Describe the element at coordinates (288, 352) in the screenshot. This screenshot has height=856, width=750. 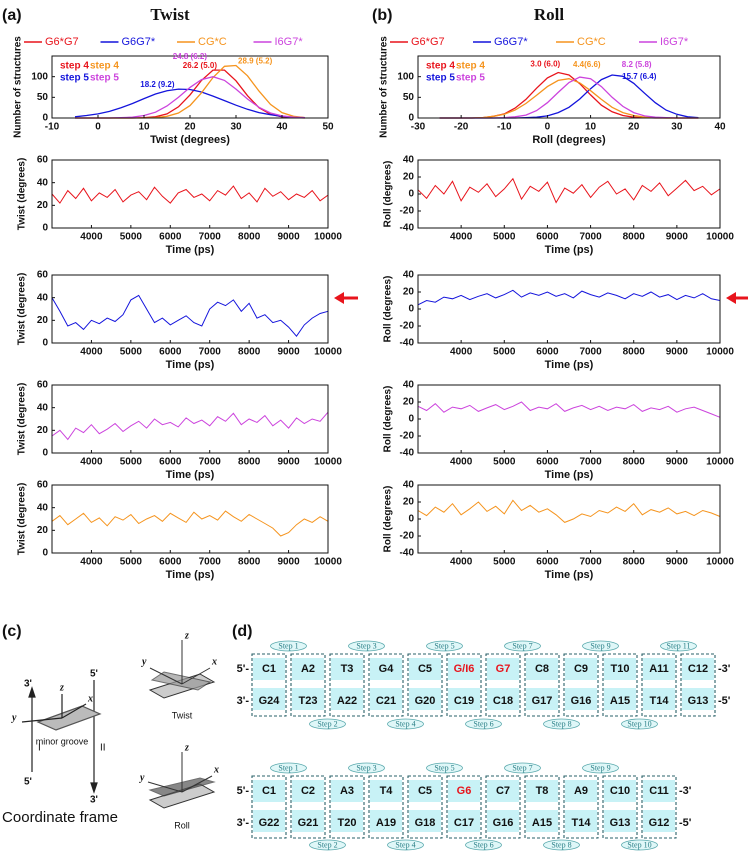
I see `x-tick-label: 9000` at that location.